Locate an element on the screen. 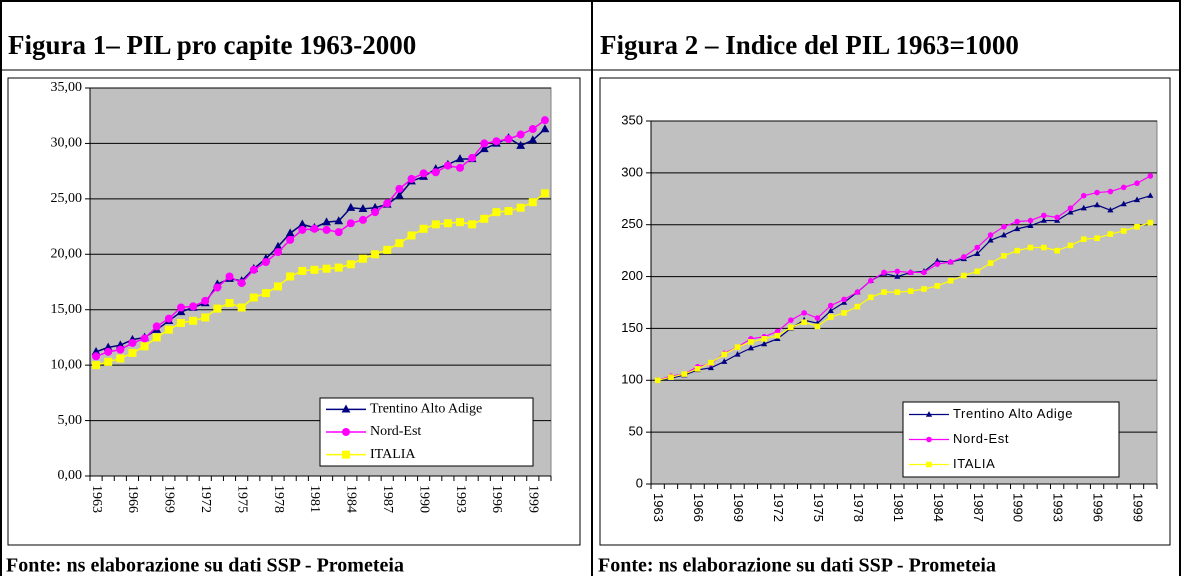 The width and height of the screenshot is (1181, 576). legend-label: Nord-Est is located at coordinates (395, 431).